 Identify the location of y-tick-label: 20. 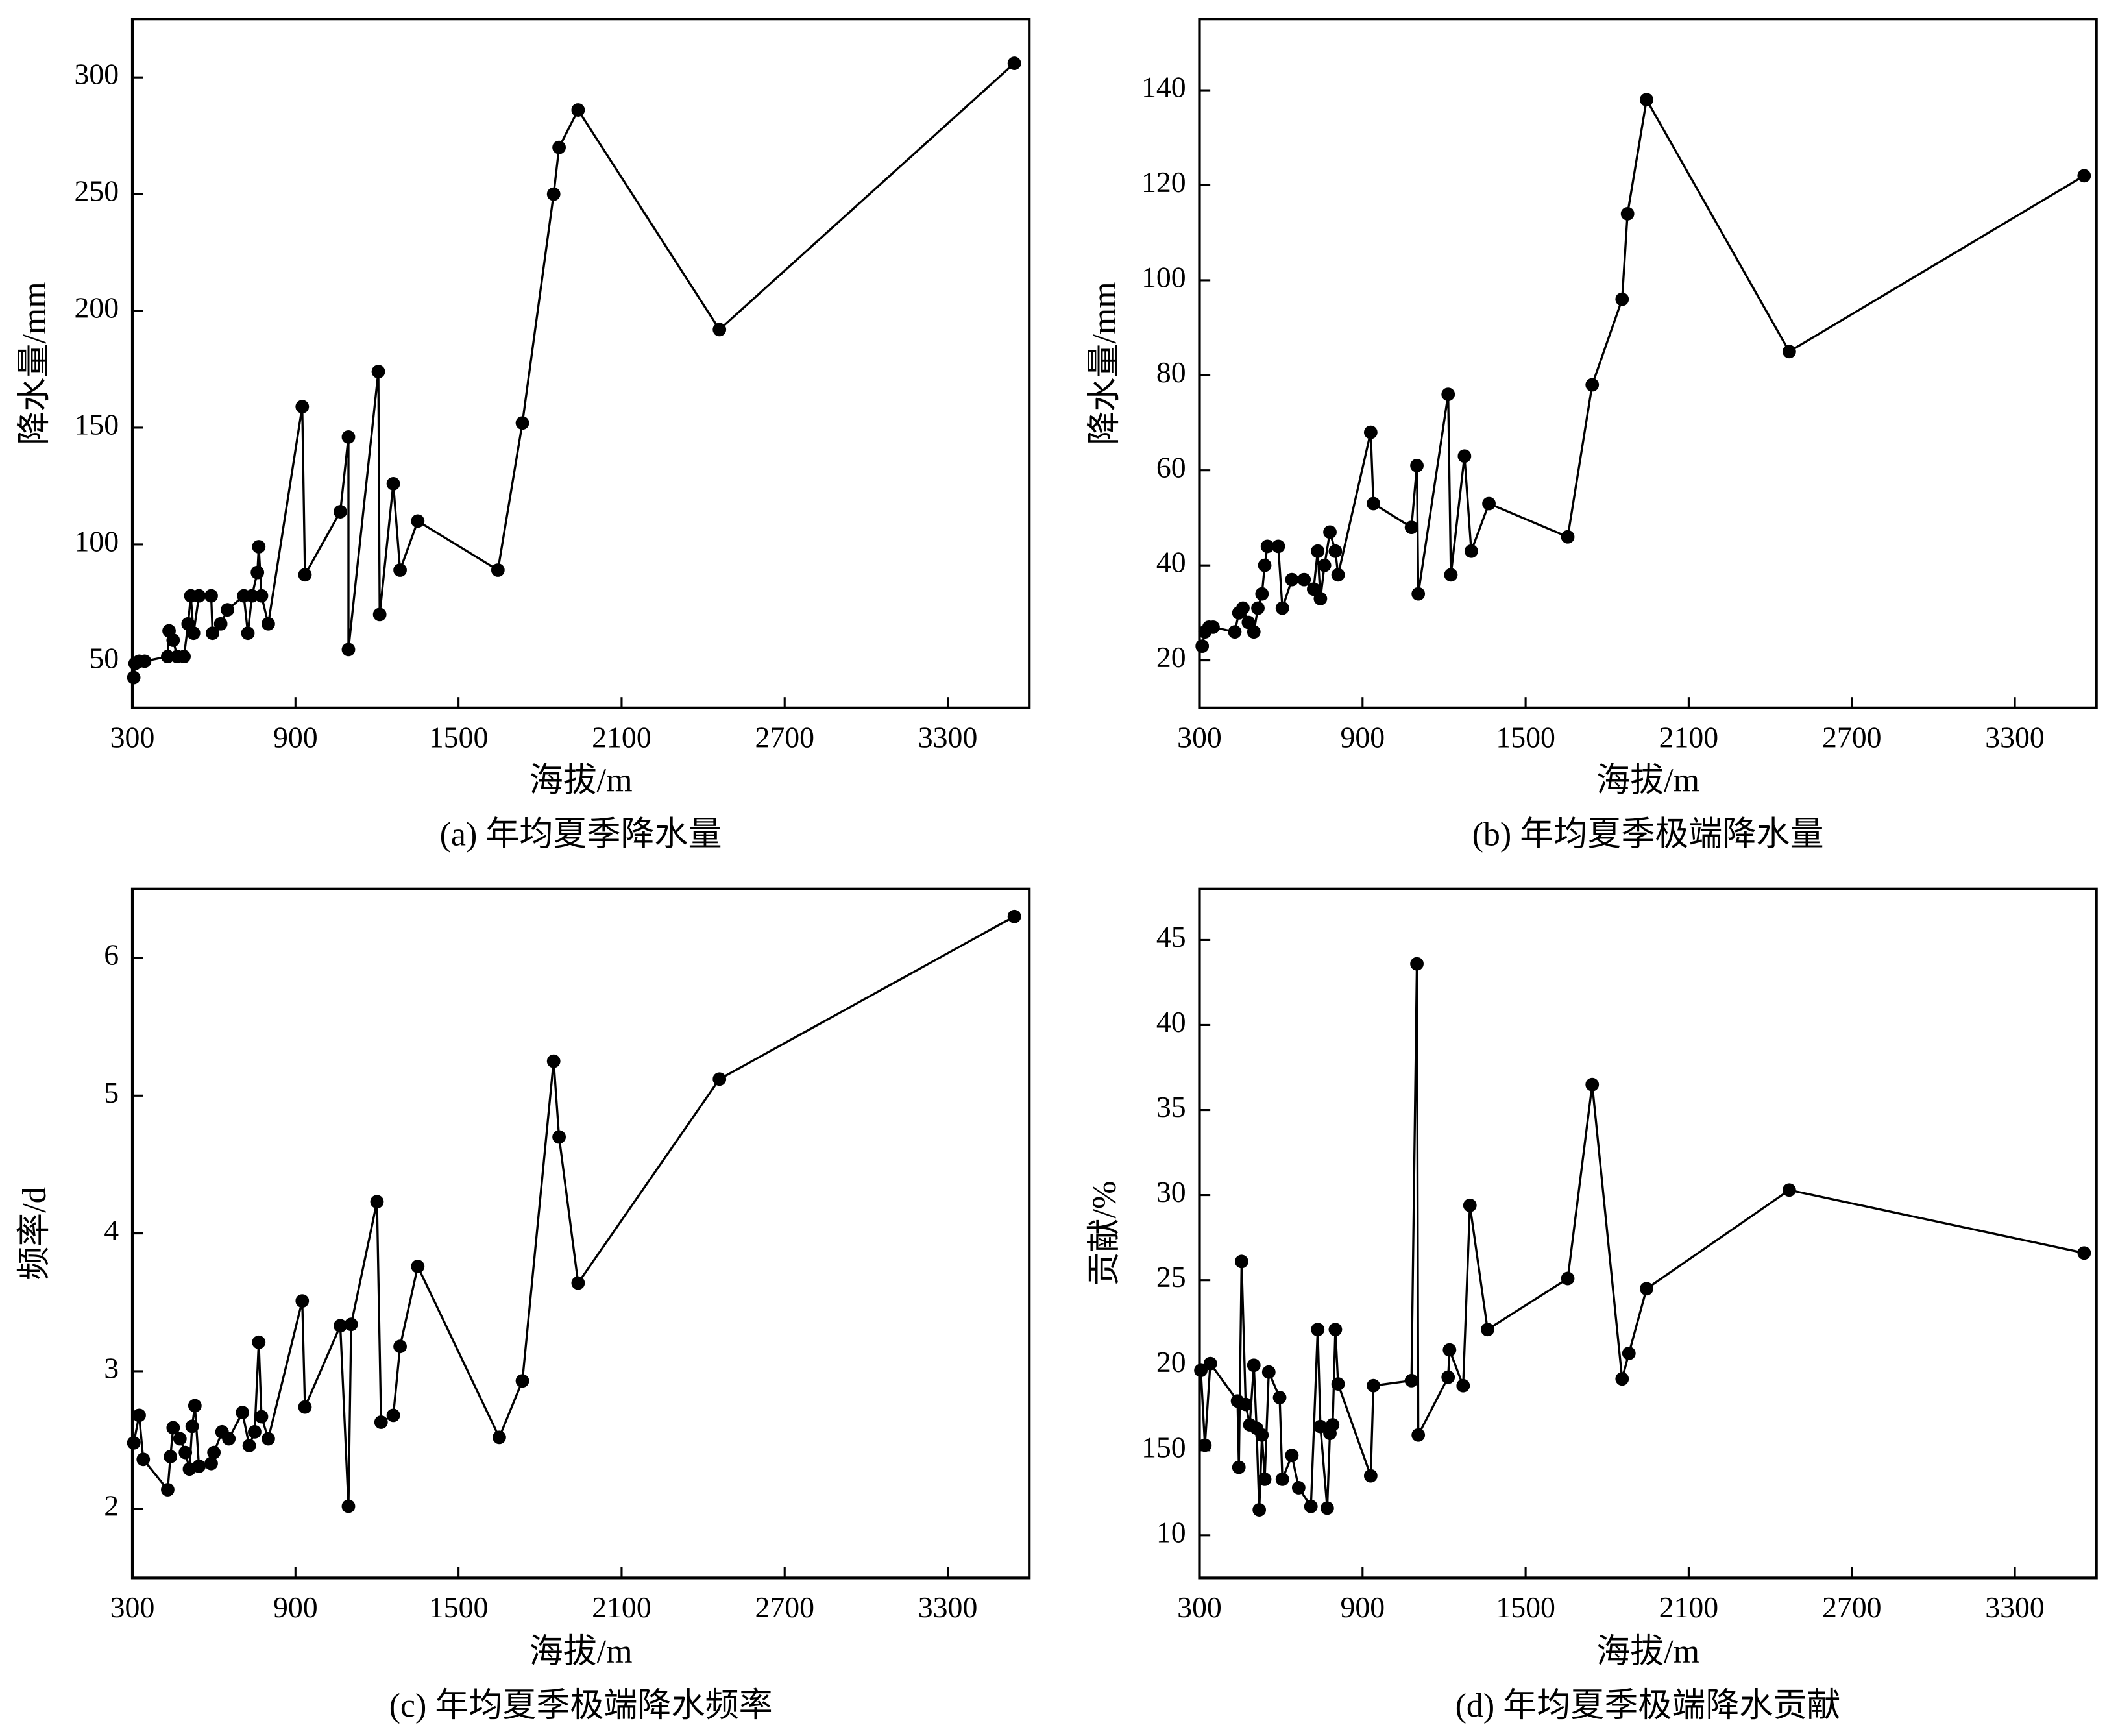
(1171, 1361).